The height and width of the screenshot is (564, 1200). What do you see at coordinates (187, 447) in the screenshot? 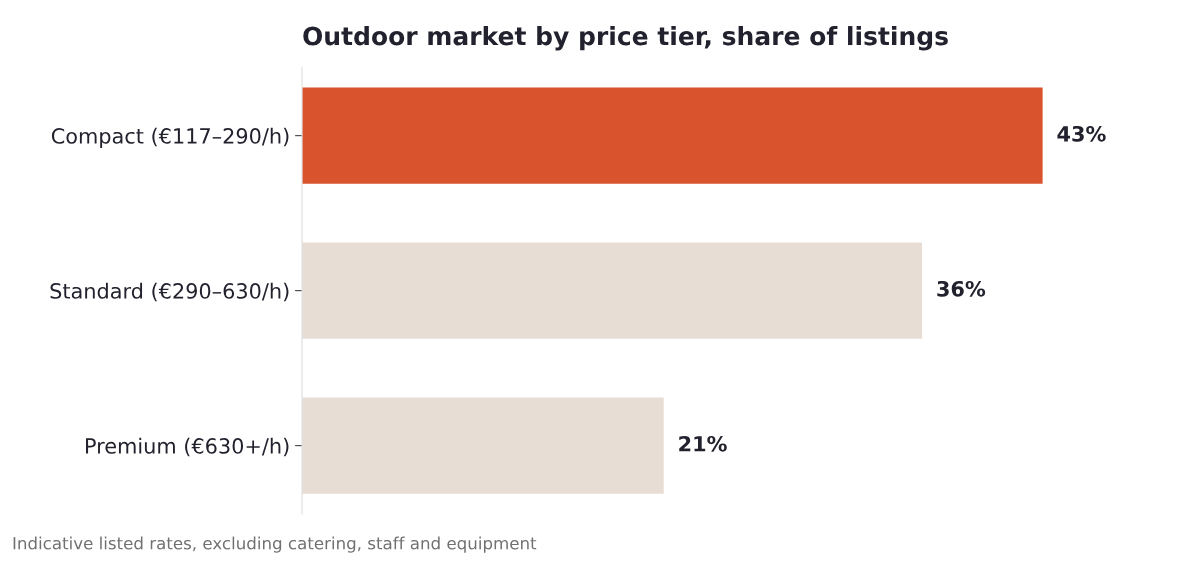
I see `y-tick-label: Premium (€630+/h)` at bounding box center [187, 447].